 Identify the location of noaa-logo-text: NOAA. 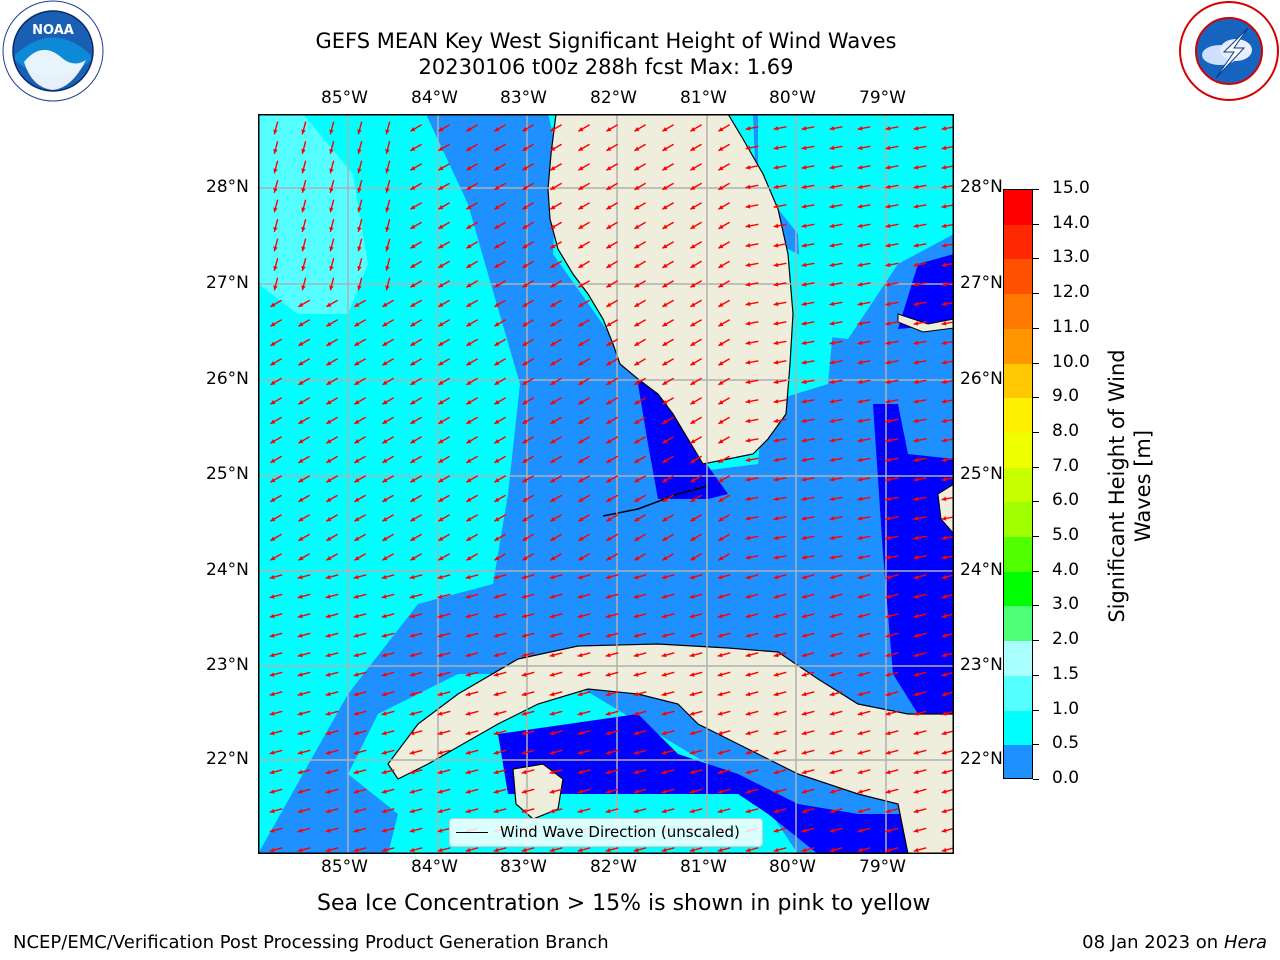
(53, 30).